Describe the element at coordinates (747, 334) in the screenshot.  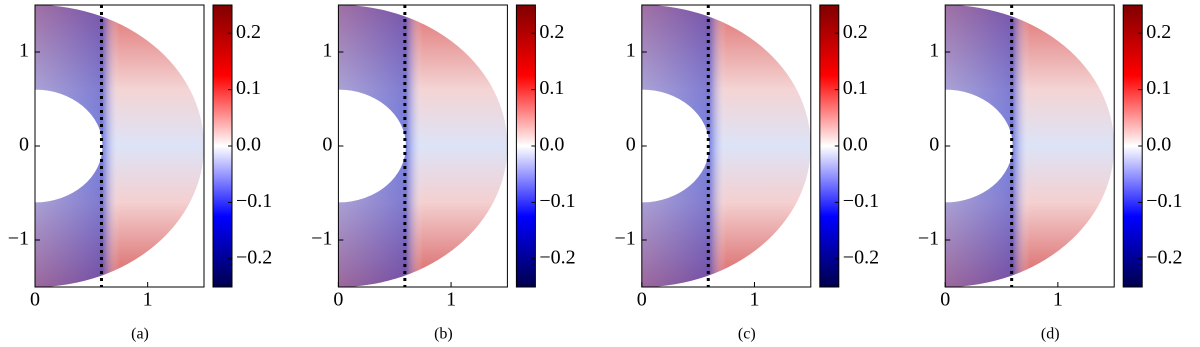
I see `caption: (c)` at that location.